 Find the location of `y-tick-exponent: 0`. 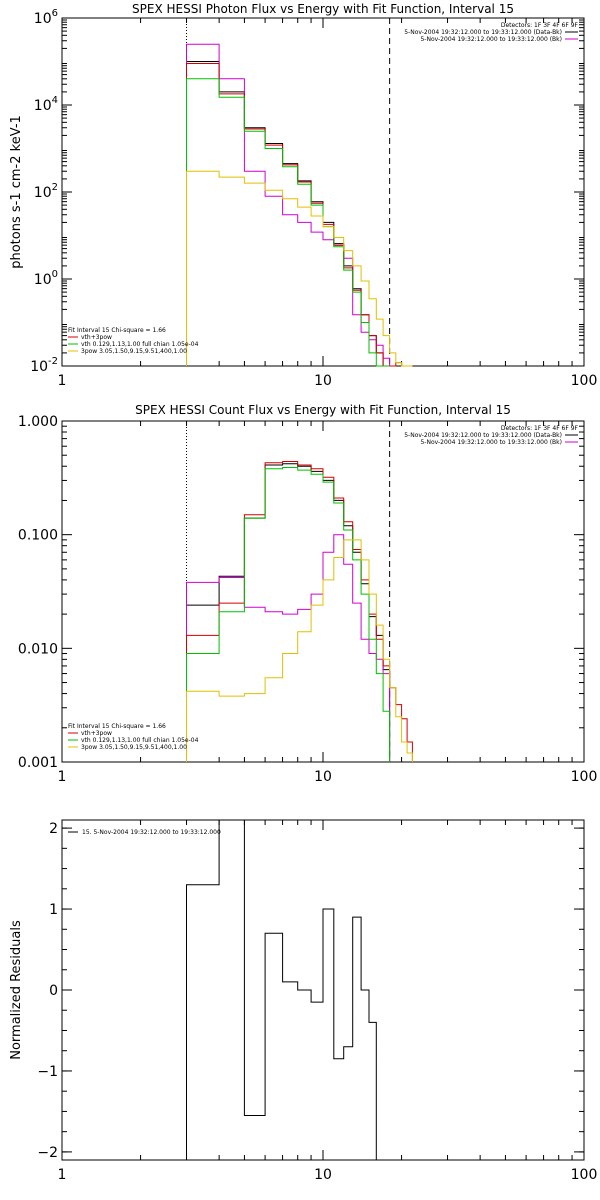

y-tick-exponent: 0 is located at coordinates (55, 274).